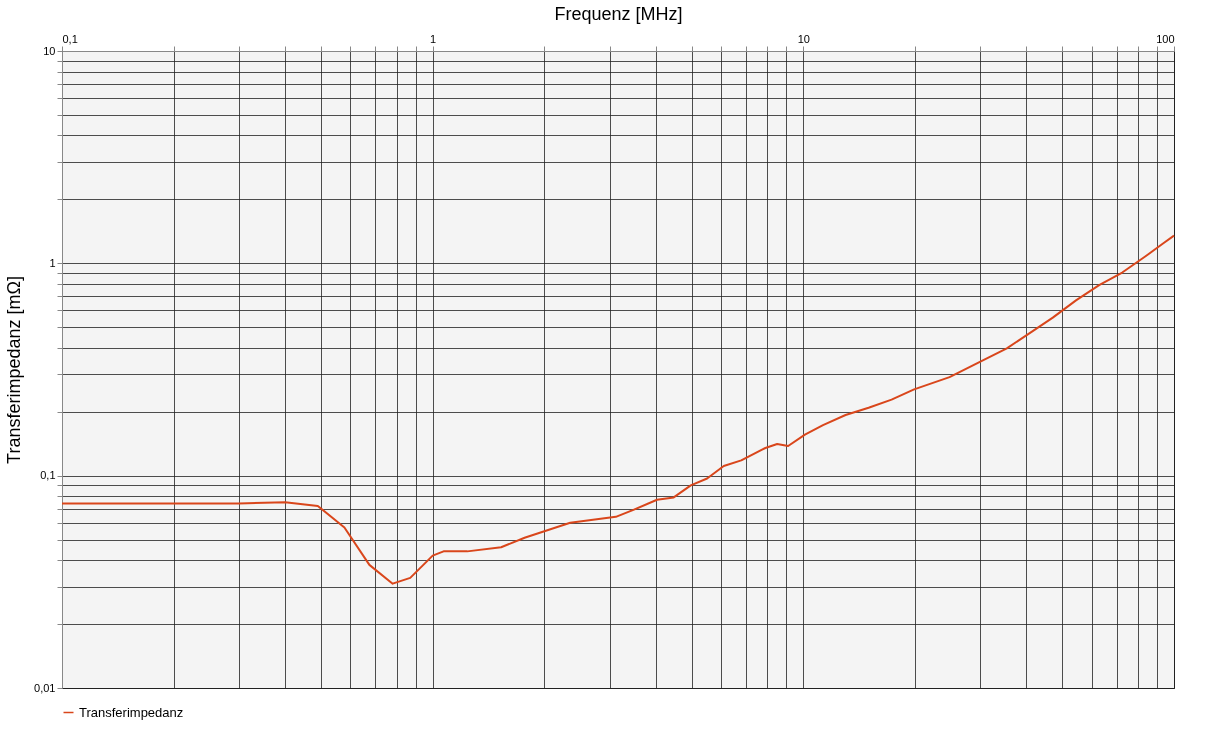  Describe the element at coordinates (1165, 38) in the screenshot. I see `x-tick-label: 100` at that location.